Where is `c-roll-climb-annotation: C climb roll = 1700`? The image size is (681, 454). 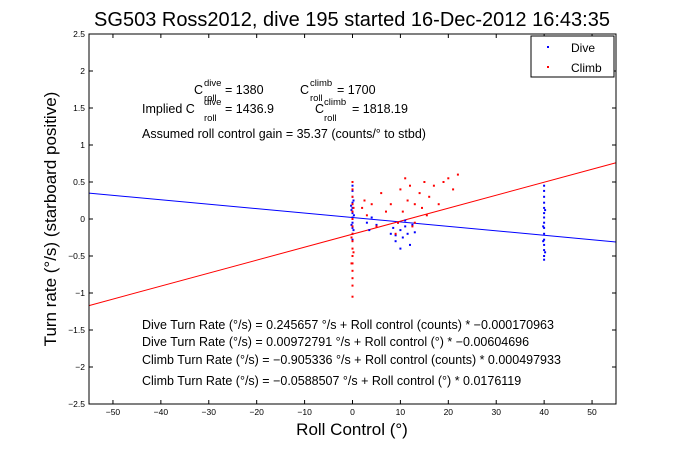
c-roll-climb-annotation: C climb roll = 1700 is located at coordinates (338, 91).